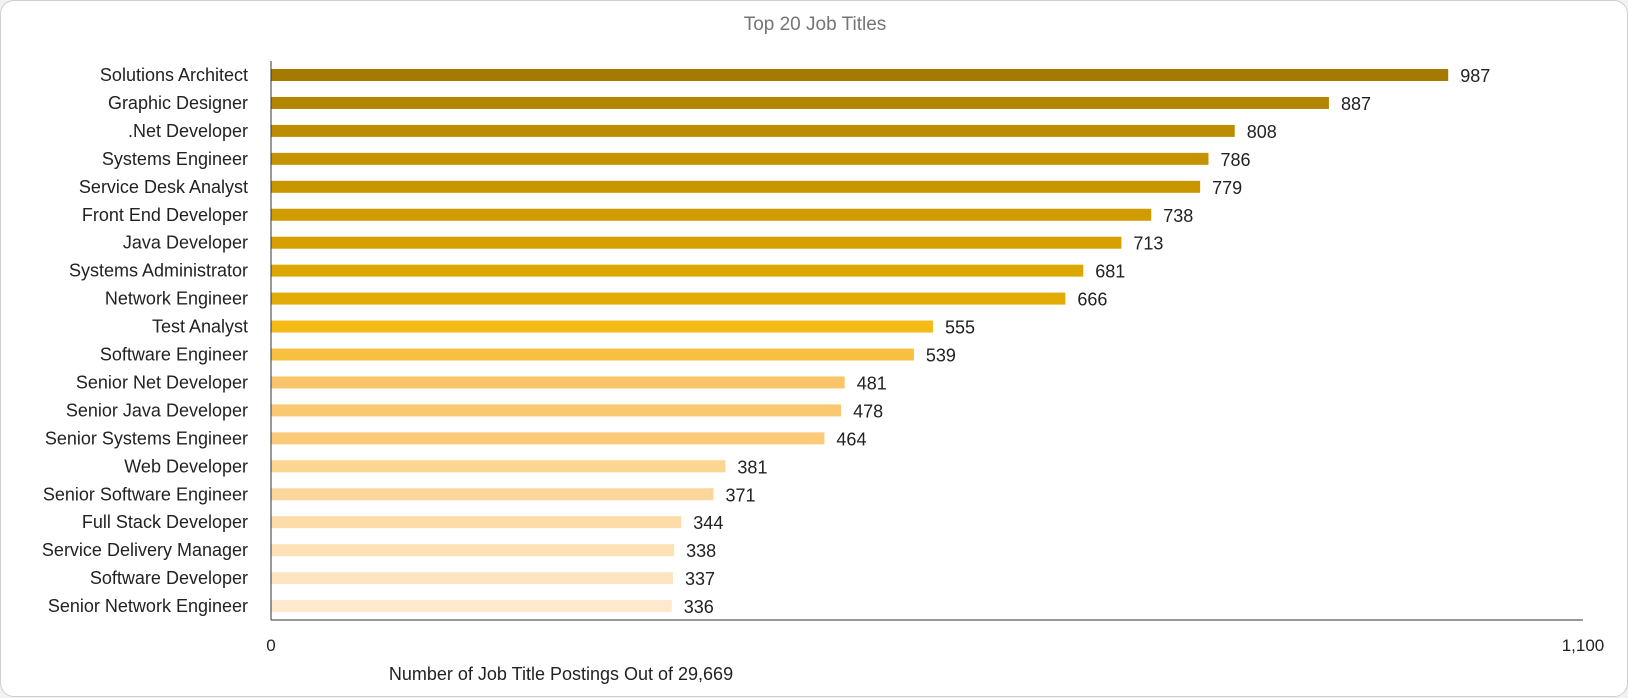 The width and height of the screenshot is (1628, 698). What do you see at coordinates (145, 494) in the screenshot?
I see `category-label: Senior Software Engineer` at bounding box center [145, 494].